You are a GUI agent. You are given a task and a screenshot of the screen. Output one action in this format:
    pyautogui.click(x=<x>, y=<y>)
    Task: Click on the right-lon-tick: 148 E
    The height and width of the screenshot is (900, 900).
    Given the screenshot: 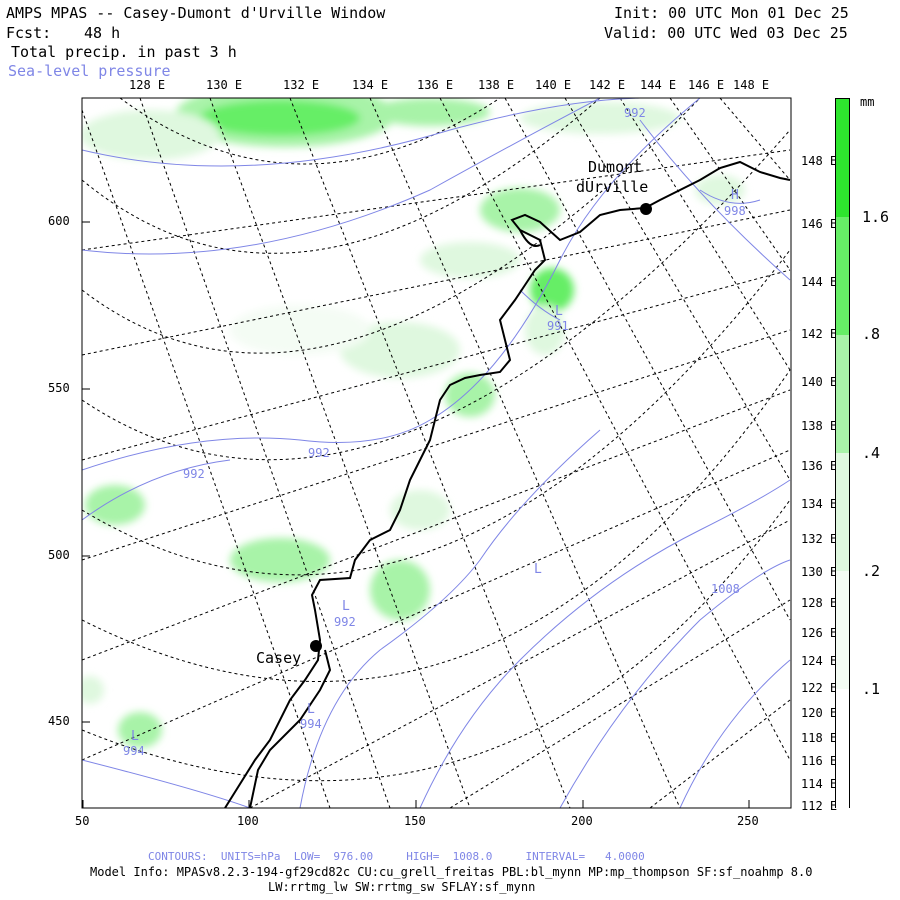 What is the action you would take?
    pyautogui.click(x=819, y=161)
    